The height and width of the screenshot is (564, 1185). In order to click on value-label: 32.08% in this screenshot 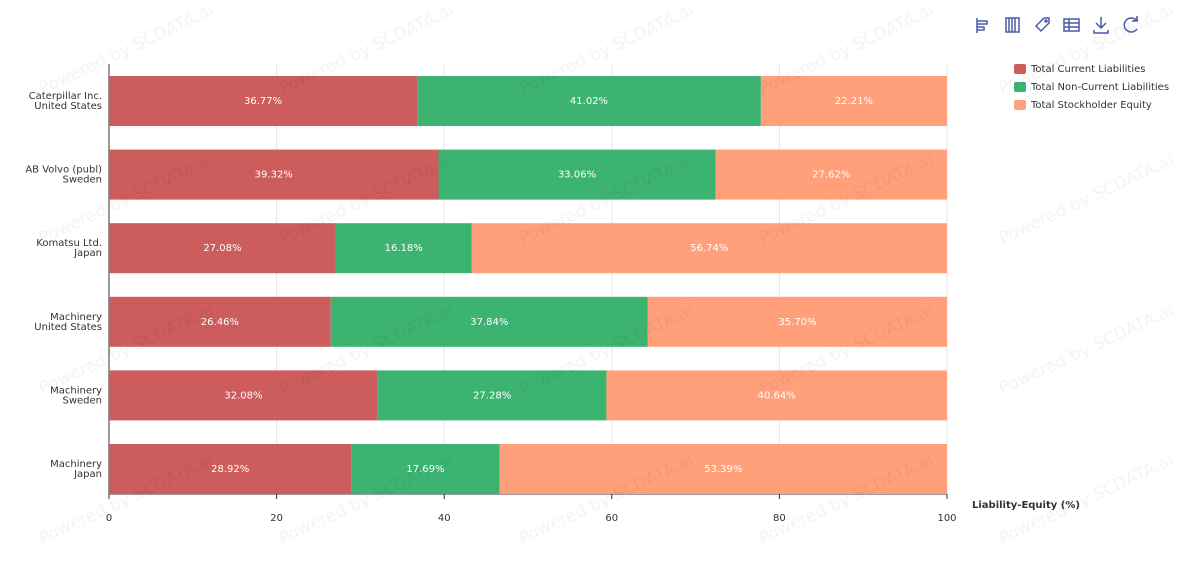, I will do `click(243, 395)`.